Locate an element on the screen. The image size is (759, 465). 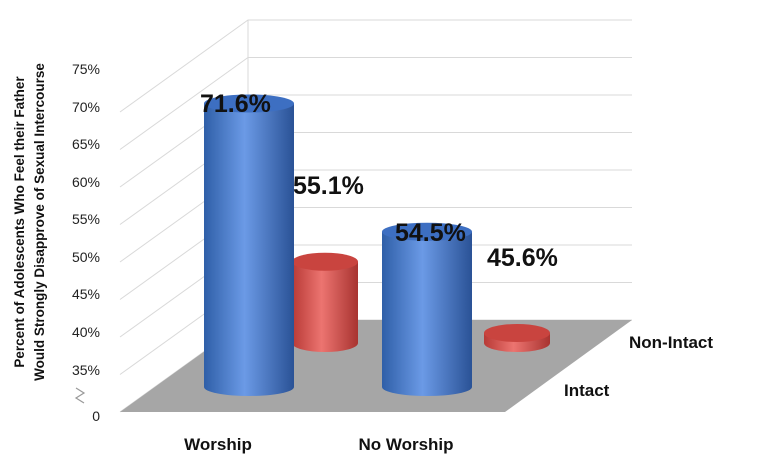
y-tick-label: 65% is located at coordinates (86, 144).